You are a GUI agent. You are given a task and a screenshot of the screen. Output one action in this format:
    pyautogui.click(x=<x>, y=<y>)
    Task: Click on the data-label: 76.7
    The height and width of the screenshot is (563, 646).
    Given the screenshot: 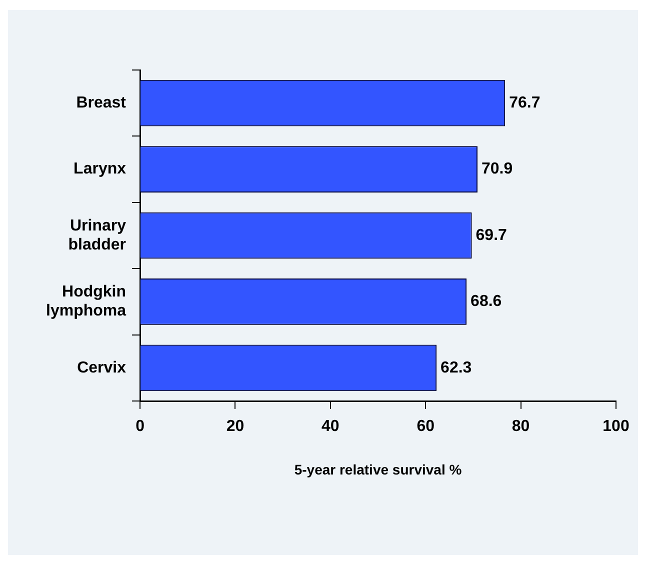 What is the action you would take?
    pyautogui.click(x=524, y=103)
    